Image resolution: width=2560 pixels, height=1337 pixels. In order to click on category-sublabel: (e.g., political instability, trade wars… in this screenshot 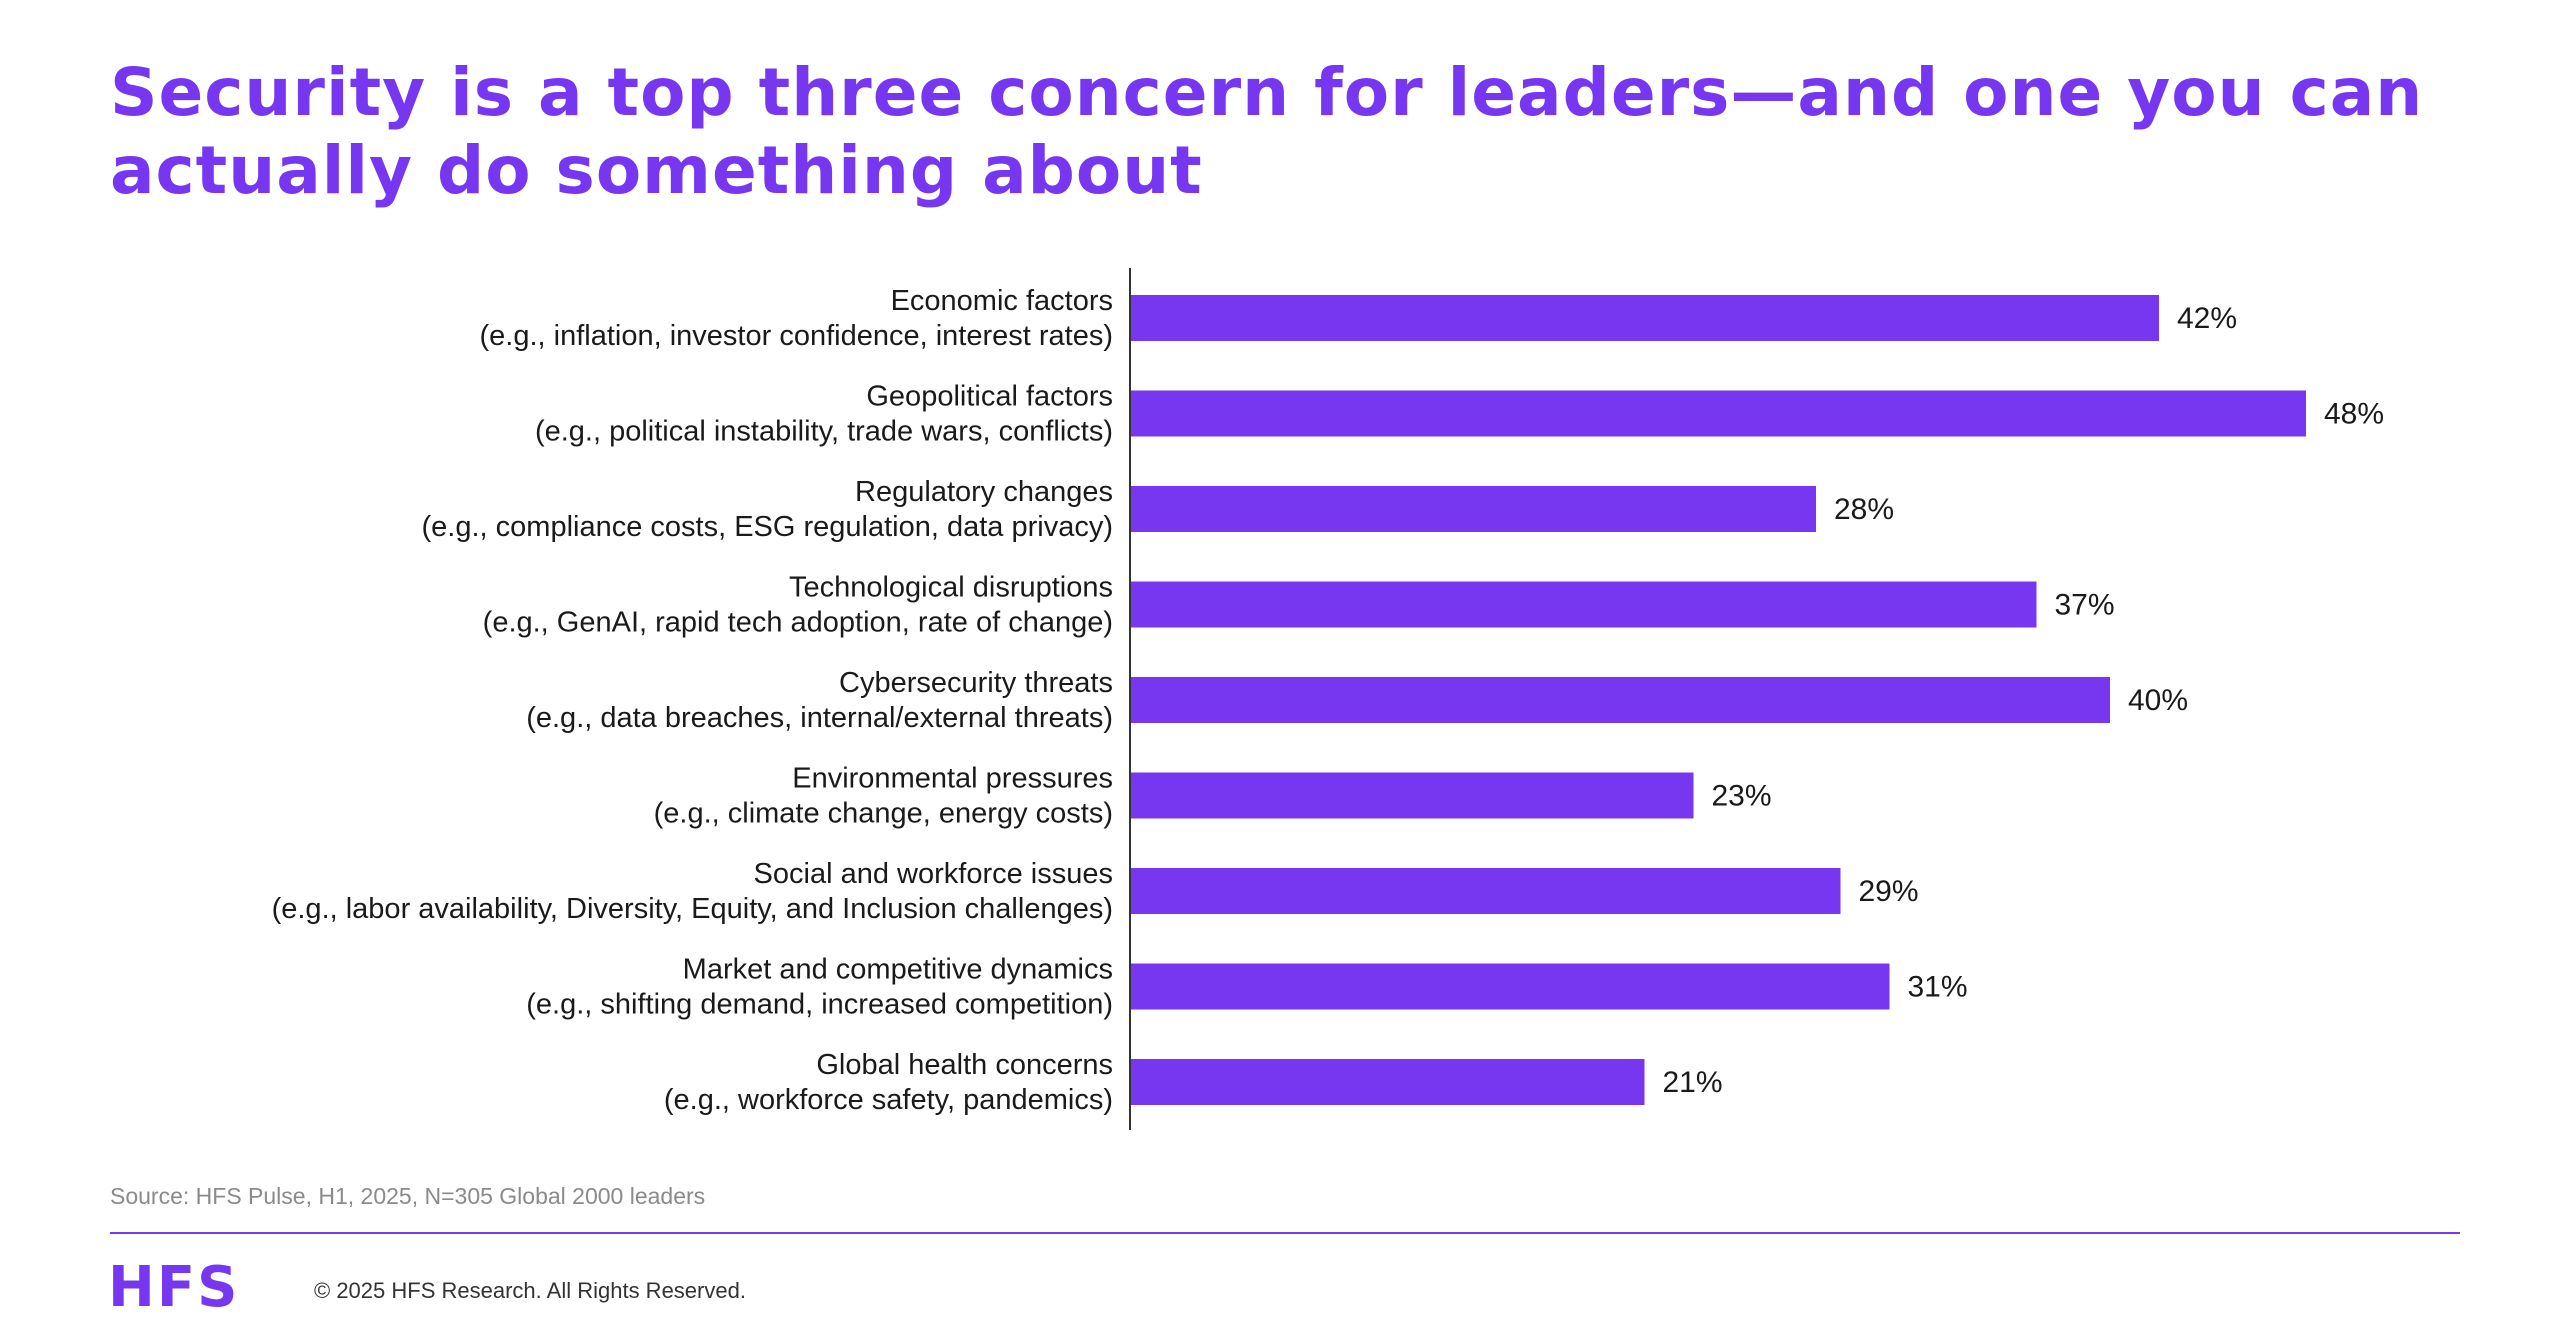, I will do `click(824, 432)`.